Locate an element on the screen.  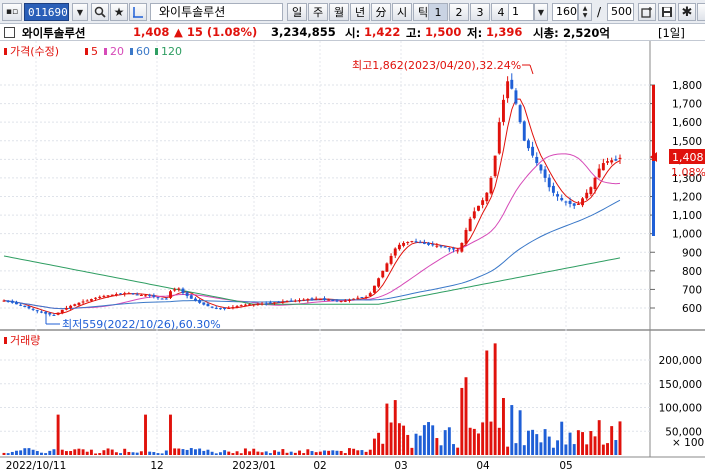
legend-price-marker is located at coordinates (5, 51).